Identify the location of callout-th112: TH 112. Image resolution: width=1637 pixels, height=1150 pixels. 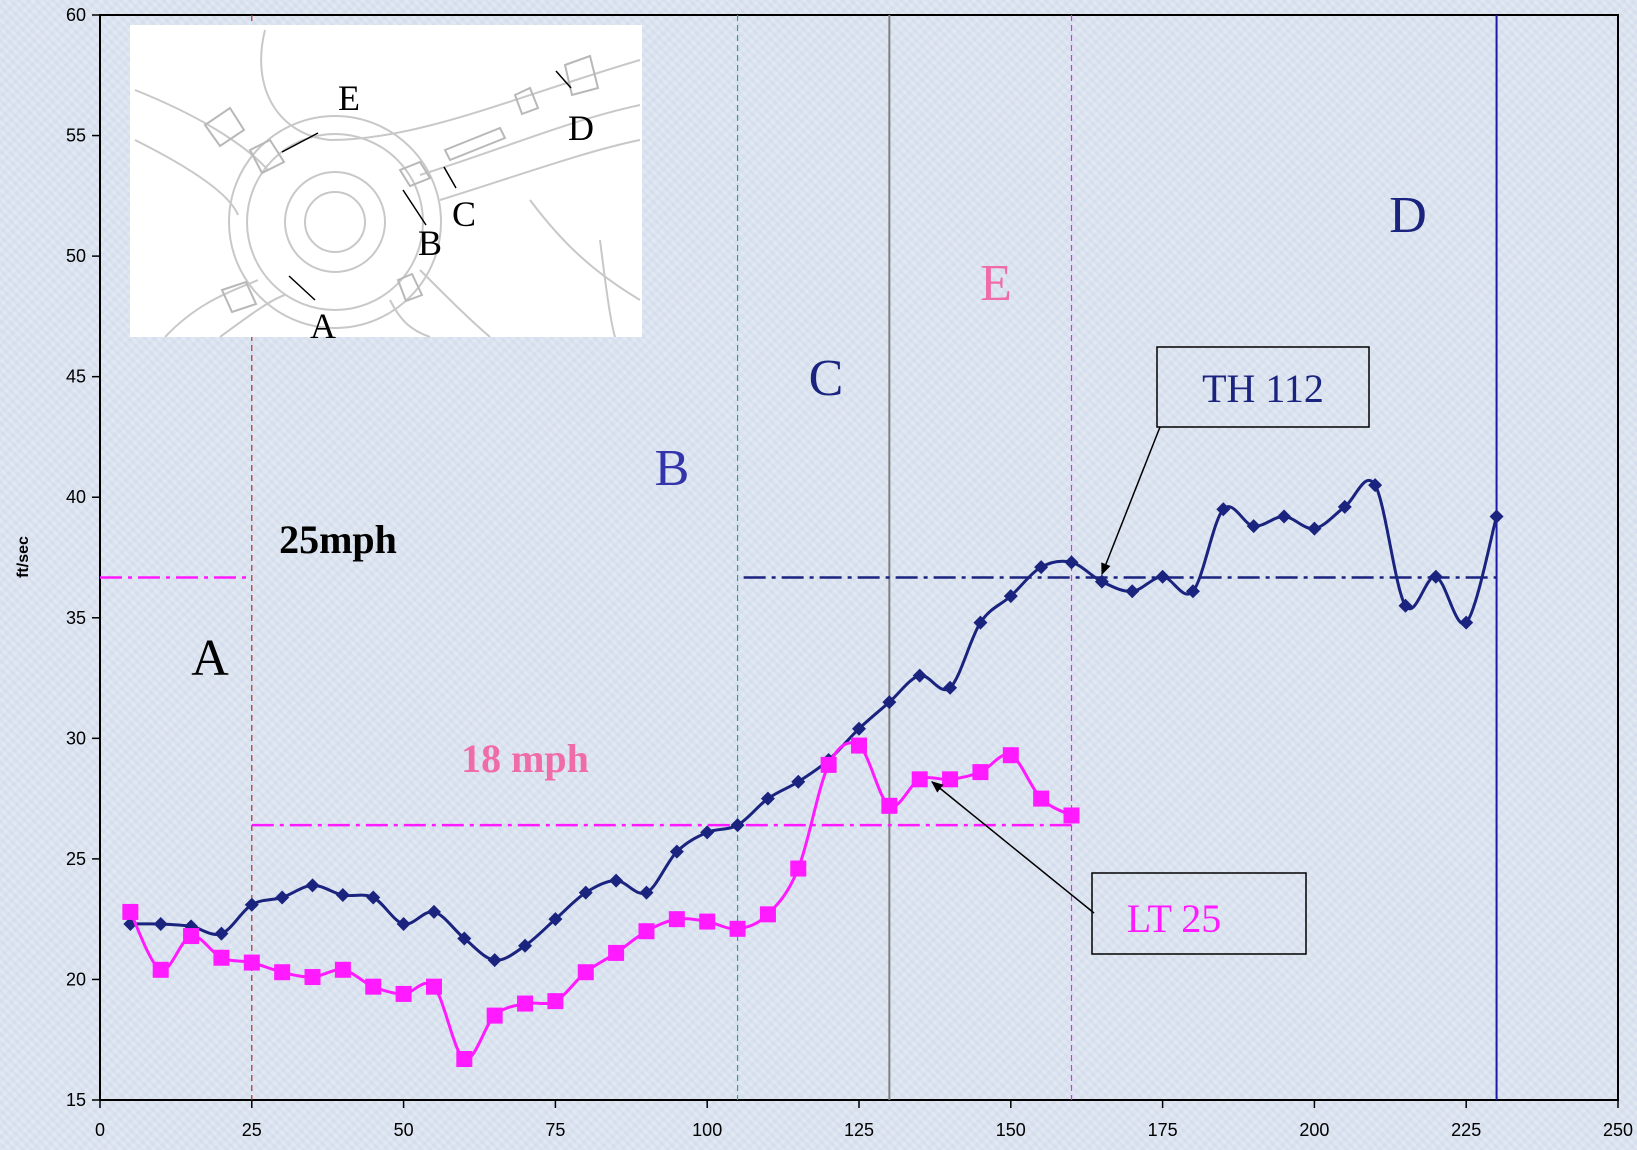
(1235, 461).